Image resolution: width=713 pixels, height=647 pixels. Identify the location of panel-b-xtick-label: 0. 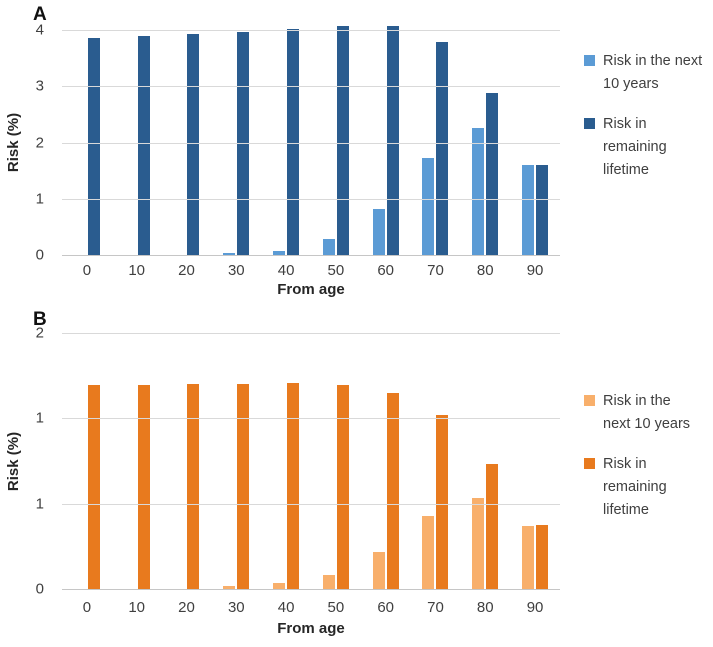
(87, 607).